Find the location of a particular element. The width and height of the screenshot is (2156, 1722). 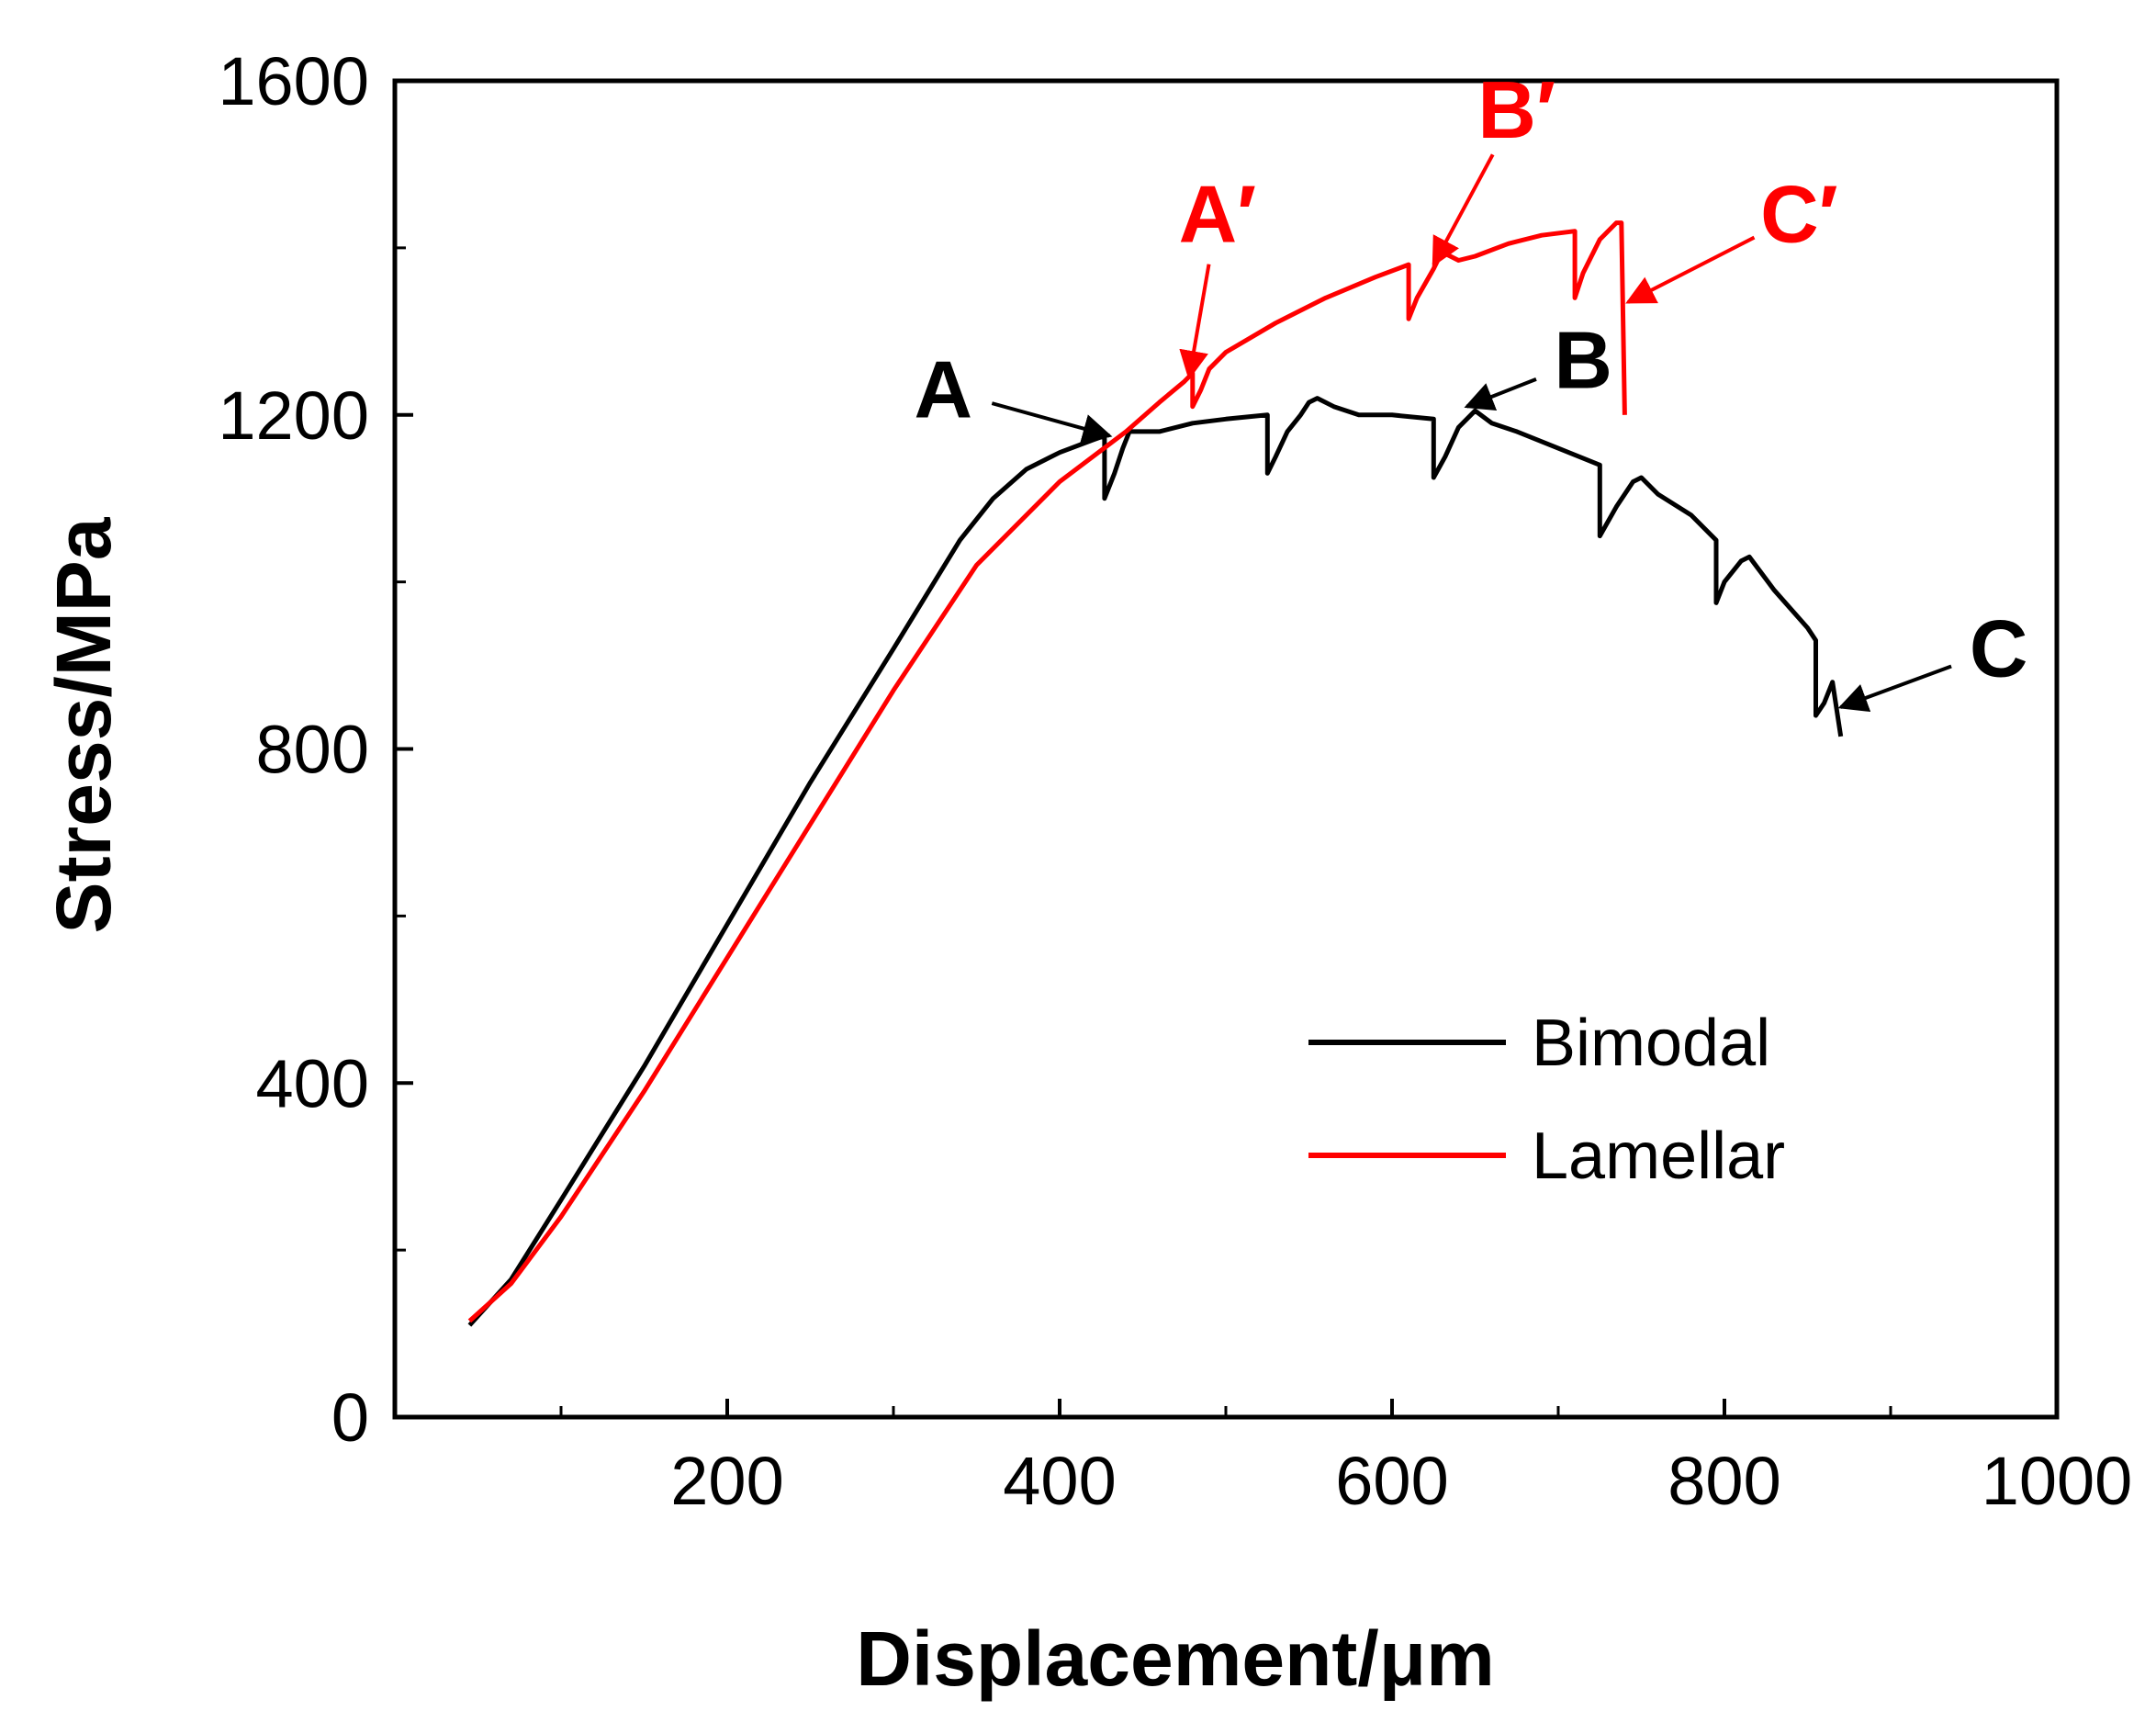

x-tick-label: 1000 is located at coordinates (2057, 1481).